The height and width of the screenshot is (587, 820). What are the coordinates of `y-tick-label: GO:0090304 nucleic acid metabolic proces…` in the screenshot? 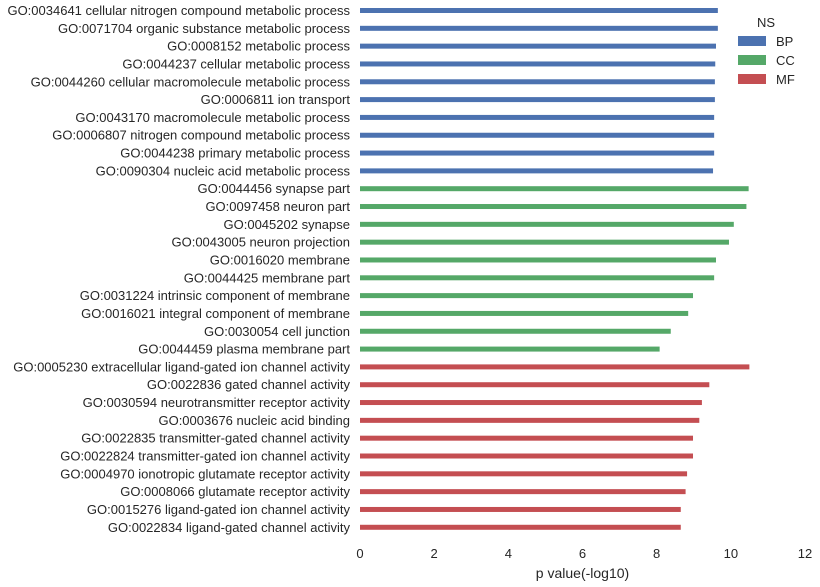 It's located at (223, 170).